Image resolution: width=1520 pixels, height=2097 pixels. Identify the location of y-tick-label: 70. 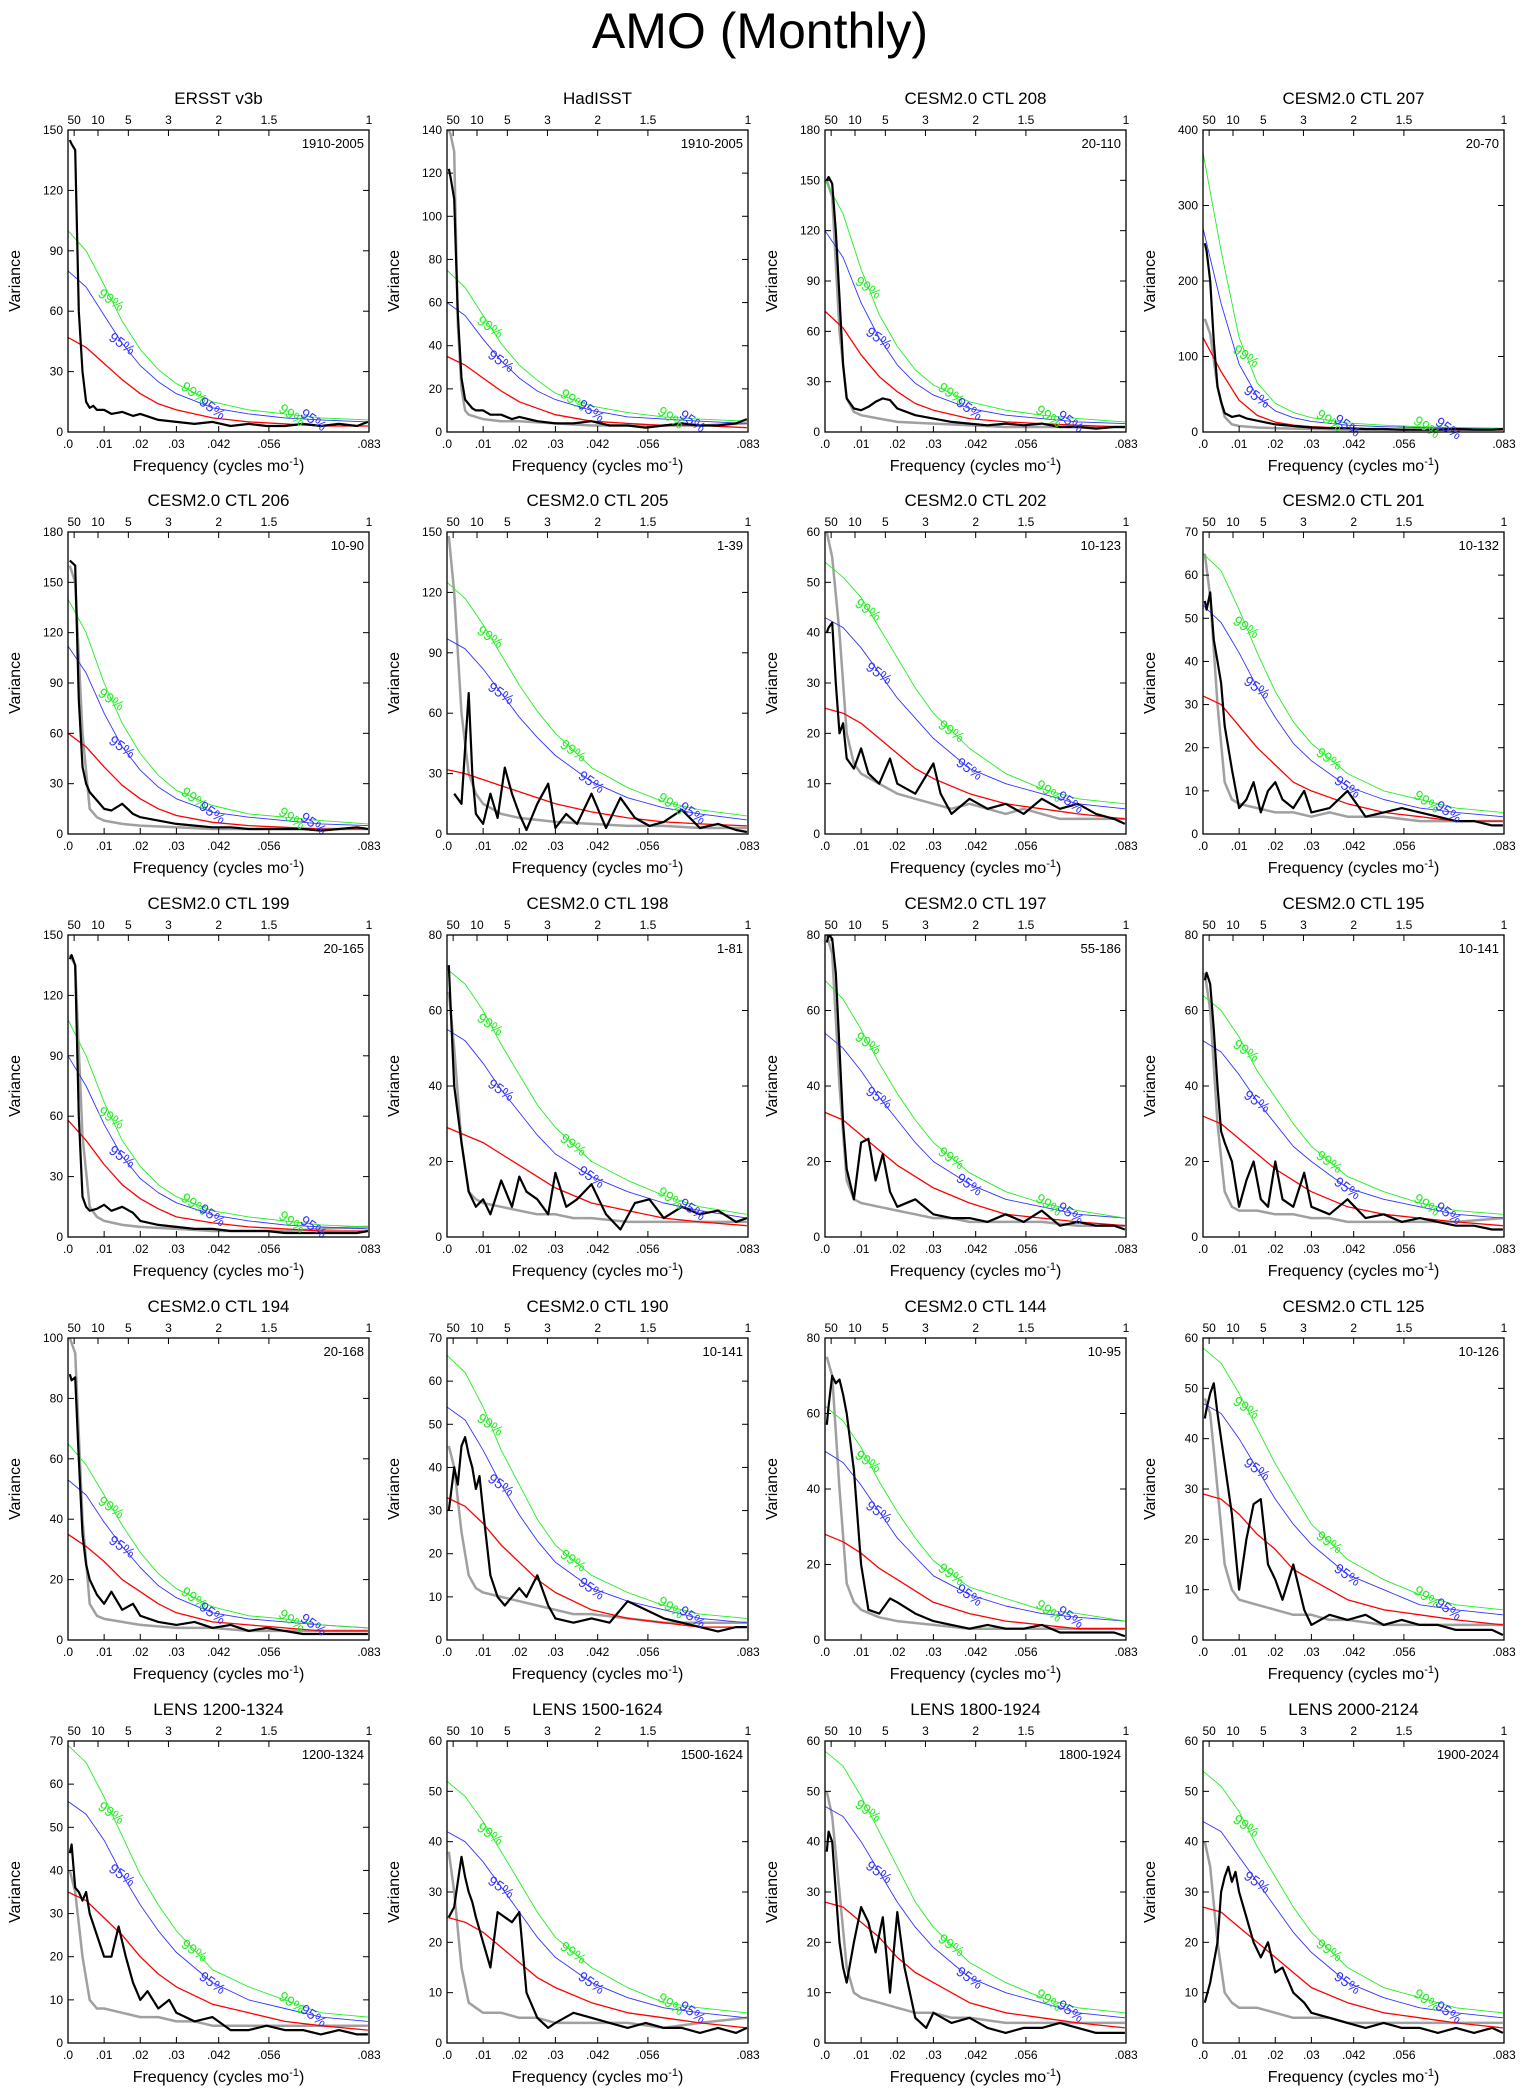
(57, 1741).